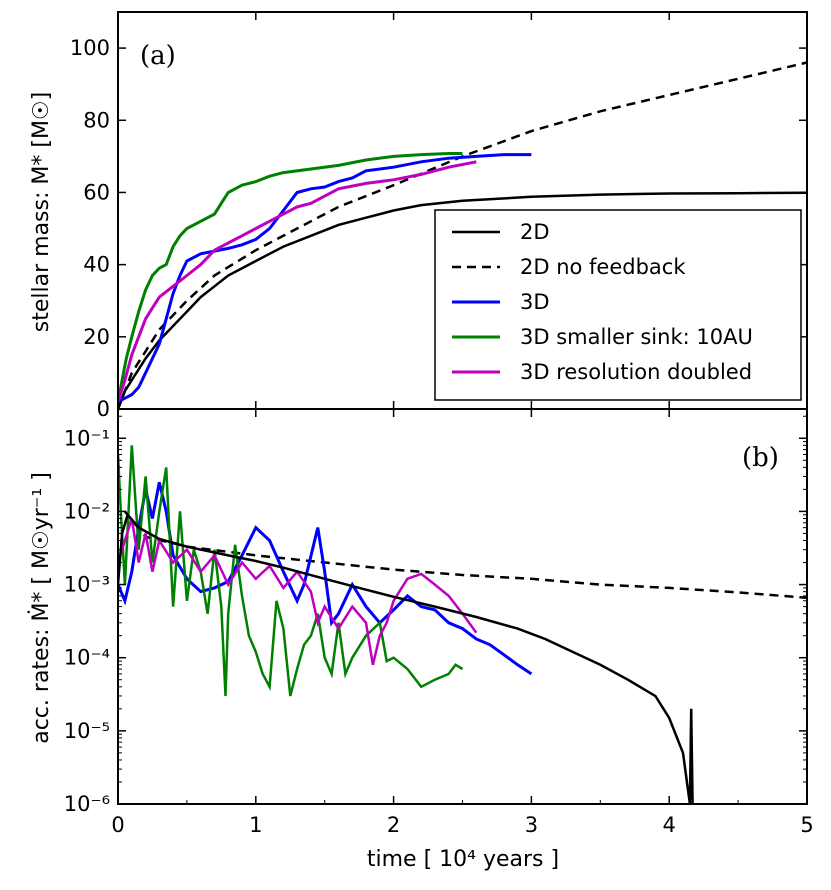  Describe the element at coordinates (636, 337) in the screenshot. I see `legend-label: 3D smaller sink: 10AU` at that location.